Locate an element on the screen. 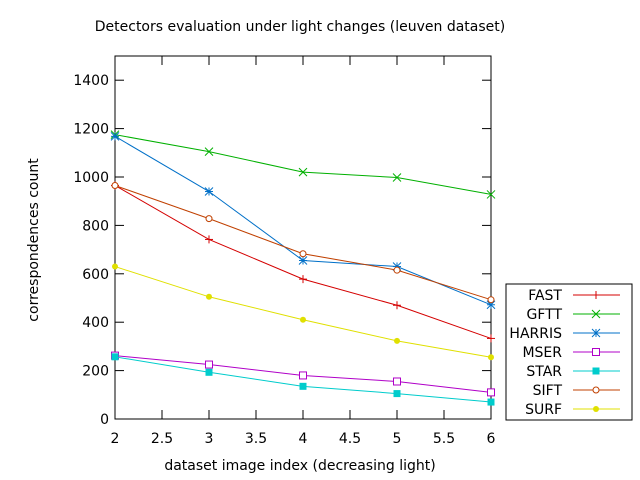 The height and width of the screenshot is (480, 640). legend-marker-harris is located at coordinates (596, 333).